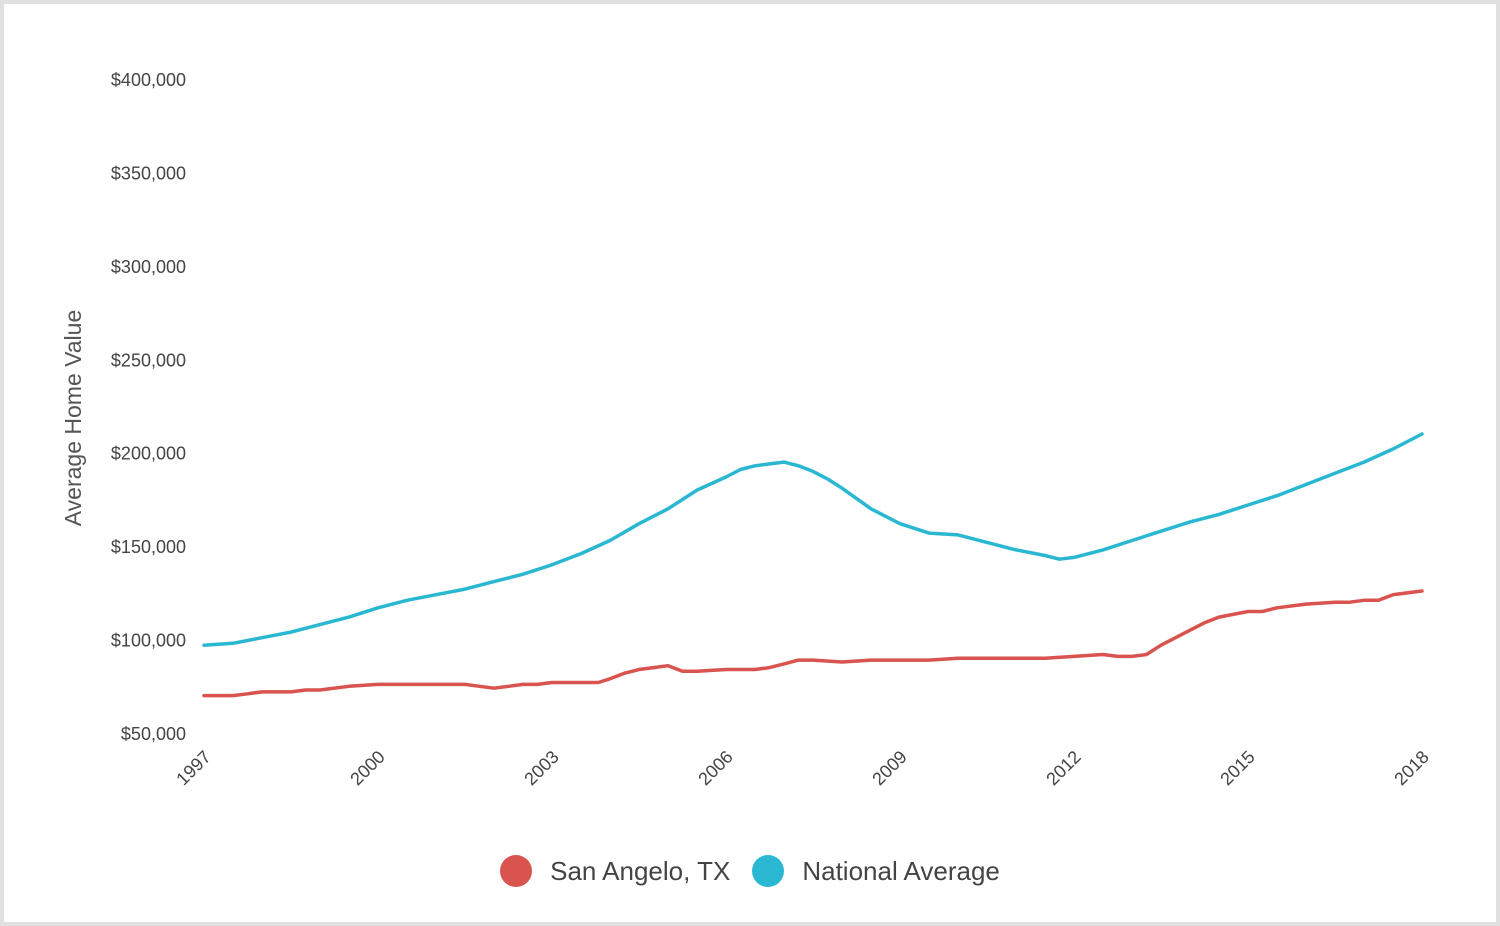 Image resolution: width=1500 pixels, height=926 pixels. I want to click on legend-label-national-average: National Average, so click(901, 870).